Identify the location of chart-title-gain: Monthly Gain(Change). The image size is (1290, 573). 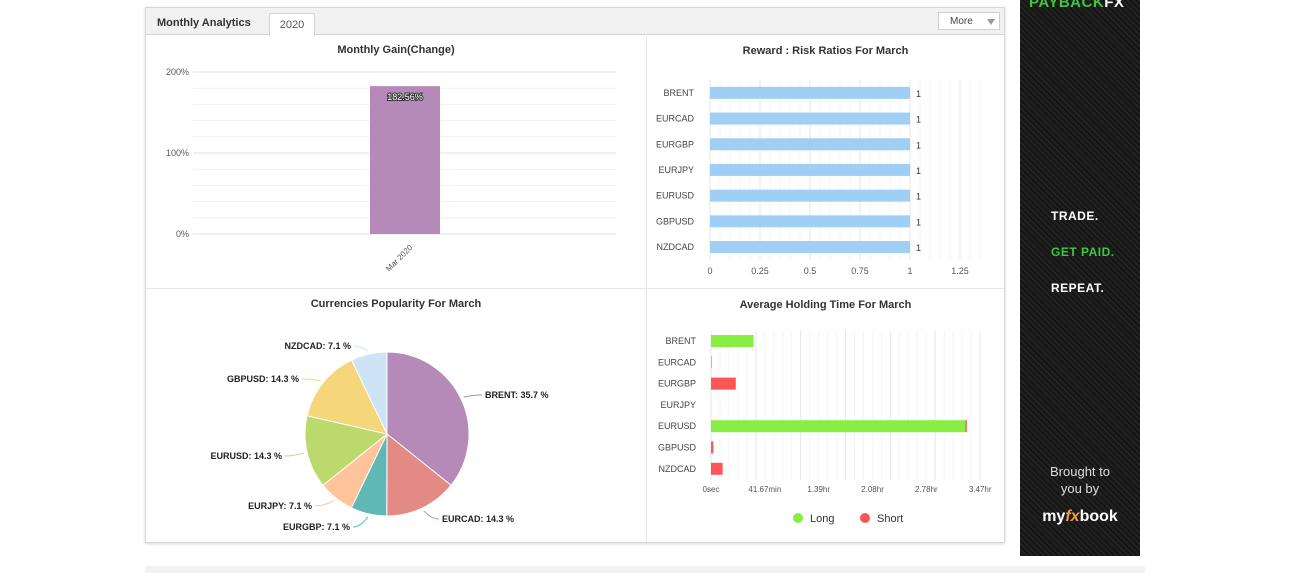
(396, 50).